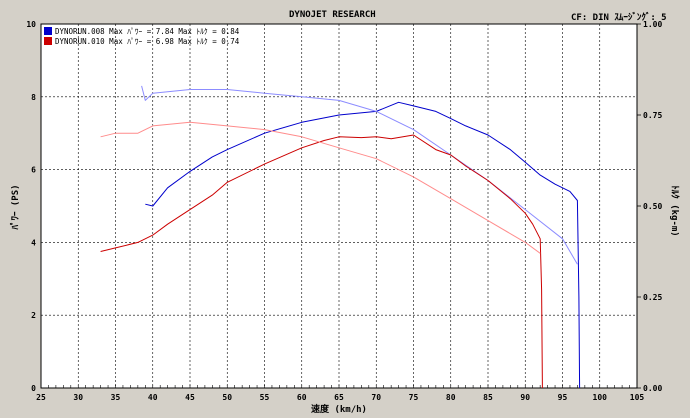  What do you see at coordinates (153, 397) in the screenshot?
I see `x-tick-label: 40` at bounding box center [153, 397].